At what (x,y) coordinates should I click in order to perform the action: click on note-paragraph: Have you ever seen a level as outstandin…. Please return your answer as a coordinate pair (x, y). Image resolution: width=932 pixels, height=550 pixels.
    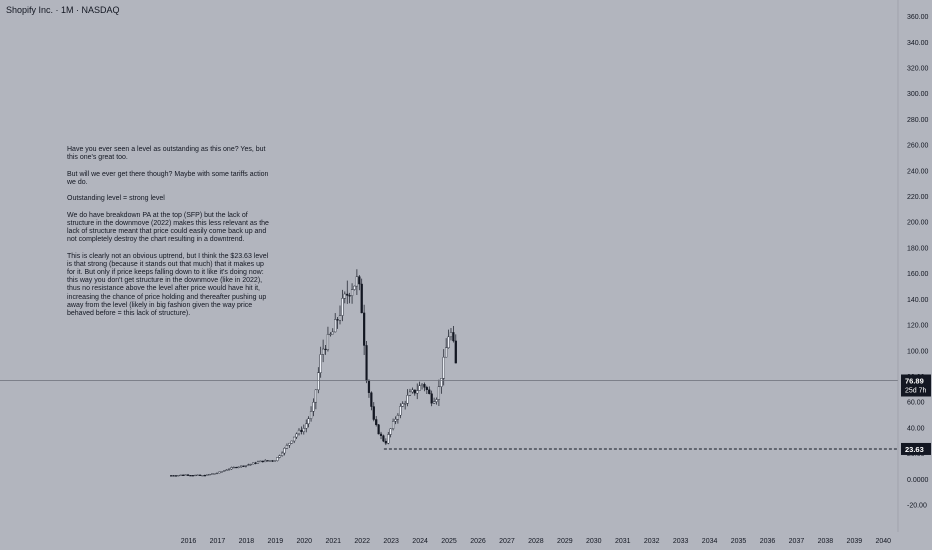
    Looking at the image, I should click on (166, 154).